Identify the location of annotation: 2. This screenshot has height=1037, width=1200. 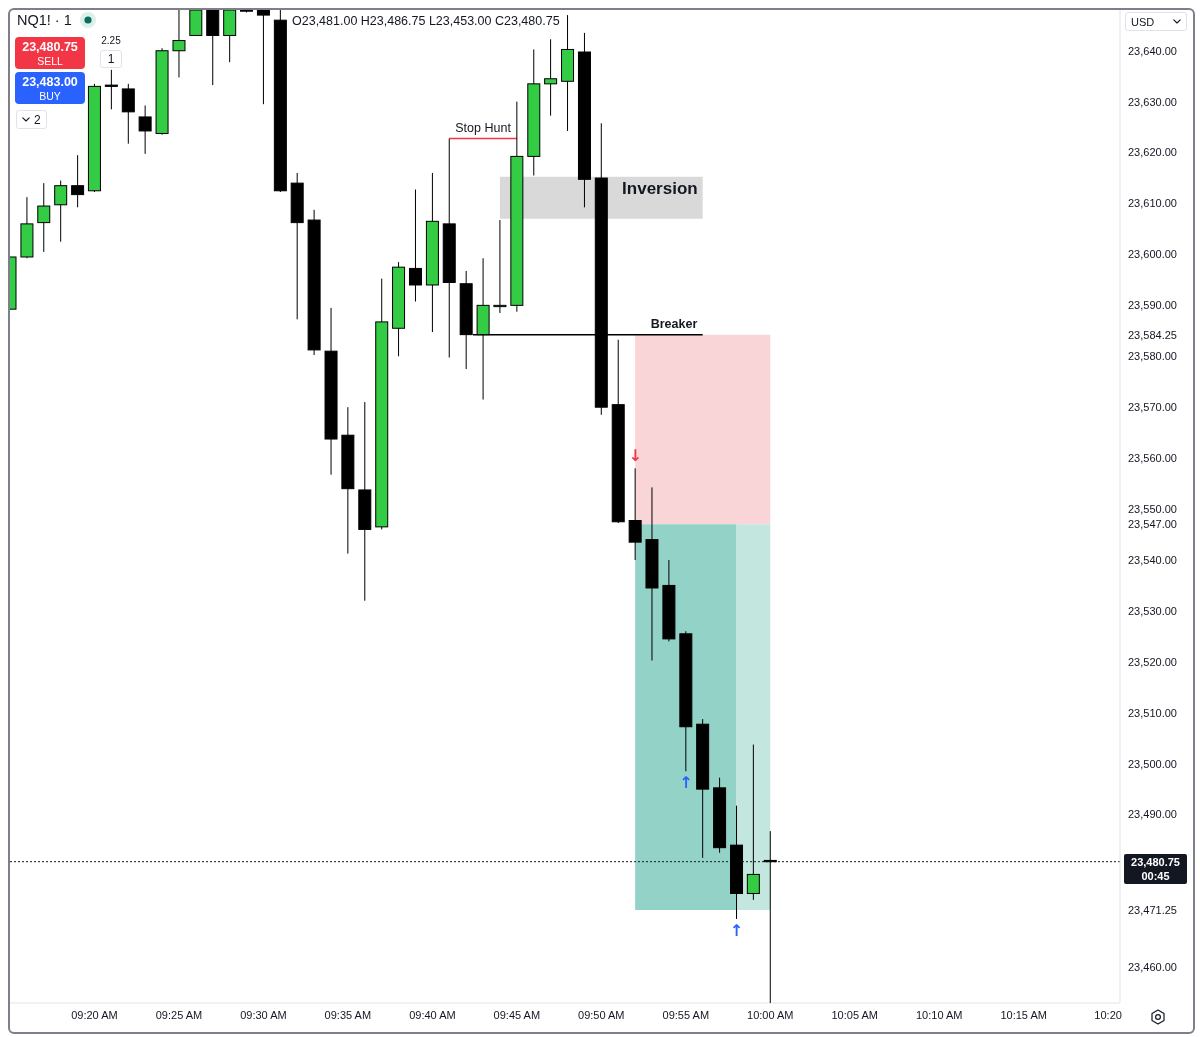
(37, 119).